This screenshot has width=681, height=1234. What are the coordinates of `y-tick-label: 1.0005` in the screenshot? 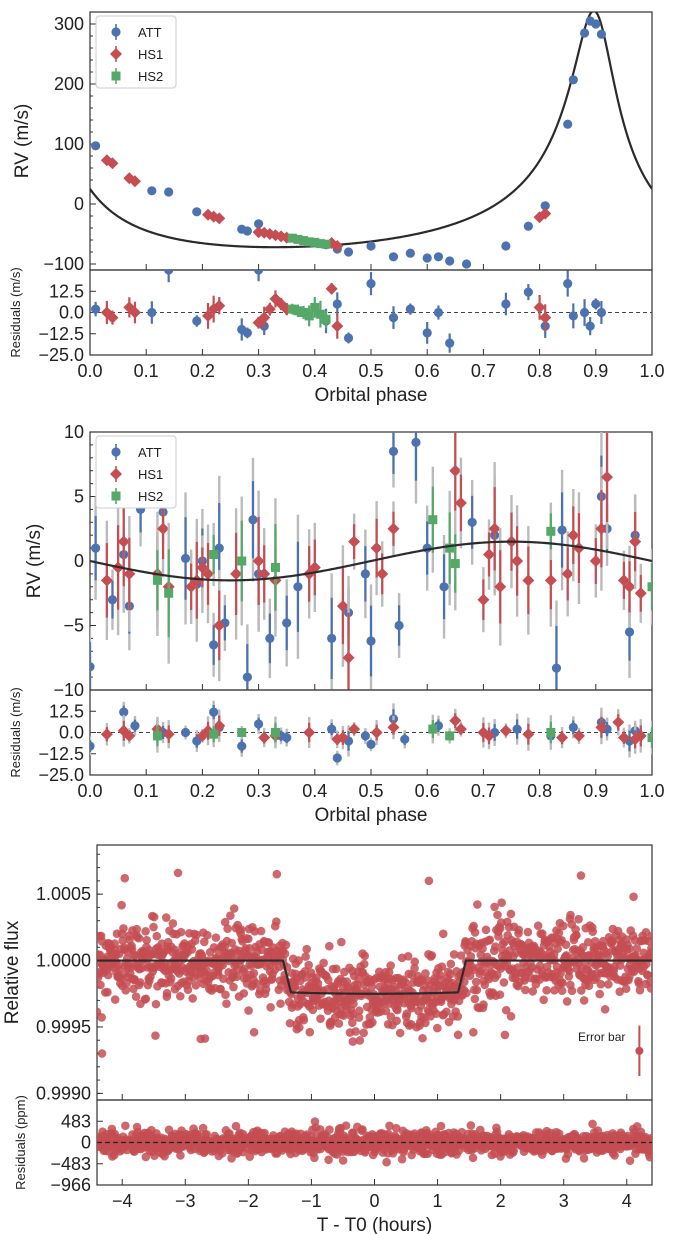 It's located at (63, 894).